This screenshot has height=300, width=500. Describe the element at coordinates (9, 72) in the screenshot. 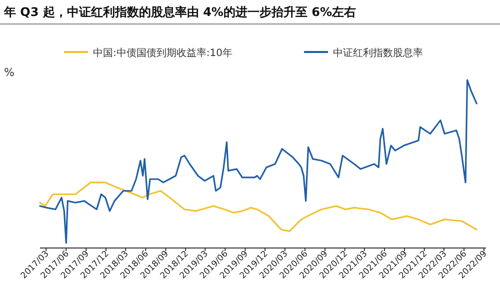

I see `y-axis-title: %` at that location.